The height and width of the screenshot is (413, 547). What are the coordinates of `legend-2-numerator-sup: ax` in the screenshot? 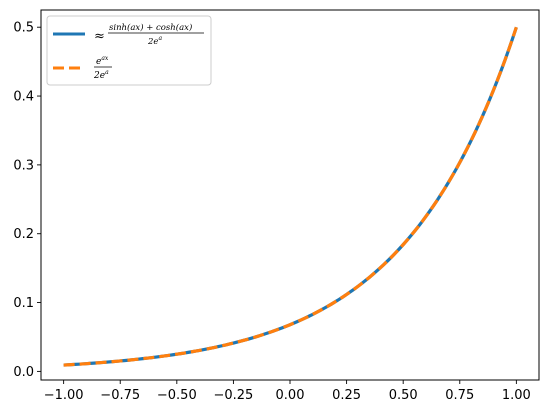 It's located at (105, 58).